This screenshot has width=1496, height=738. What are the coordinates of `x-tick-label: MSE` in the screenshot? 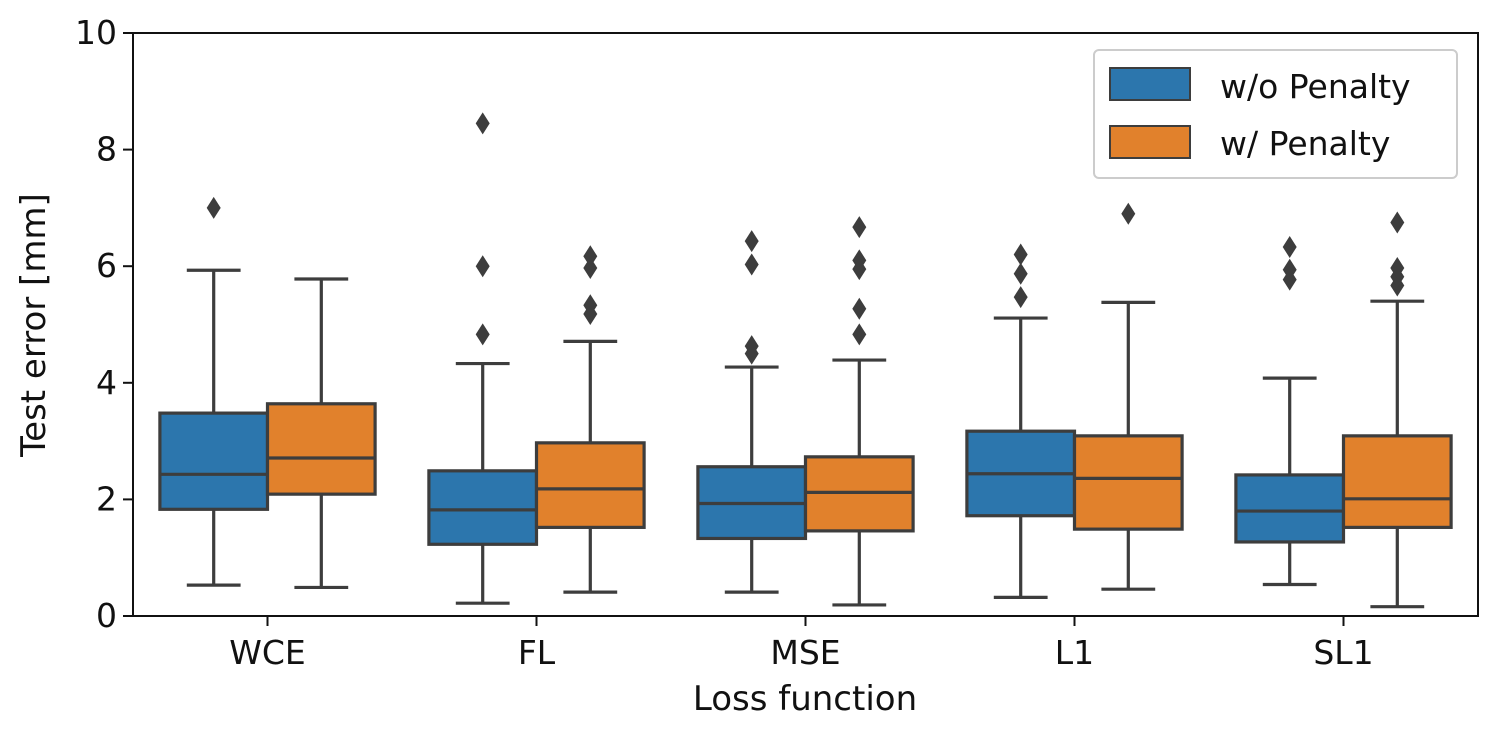 It's located at (805, 652).